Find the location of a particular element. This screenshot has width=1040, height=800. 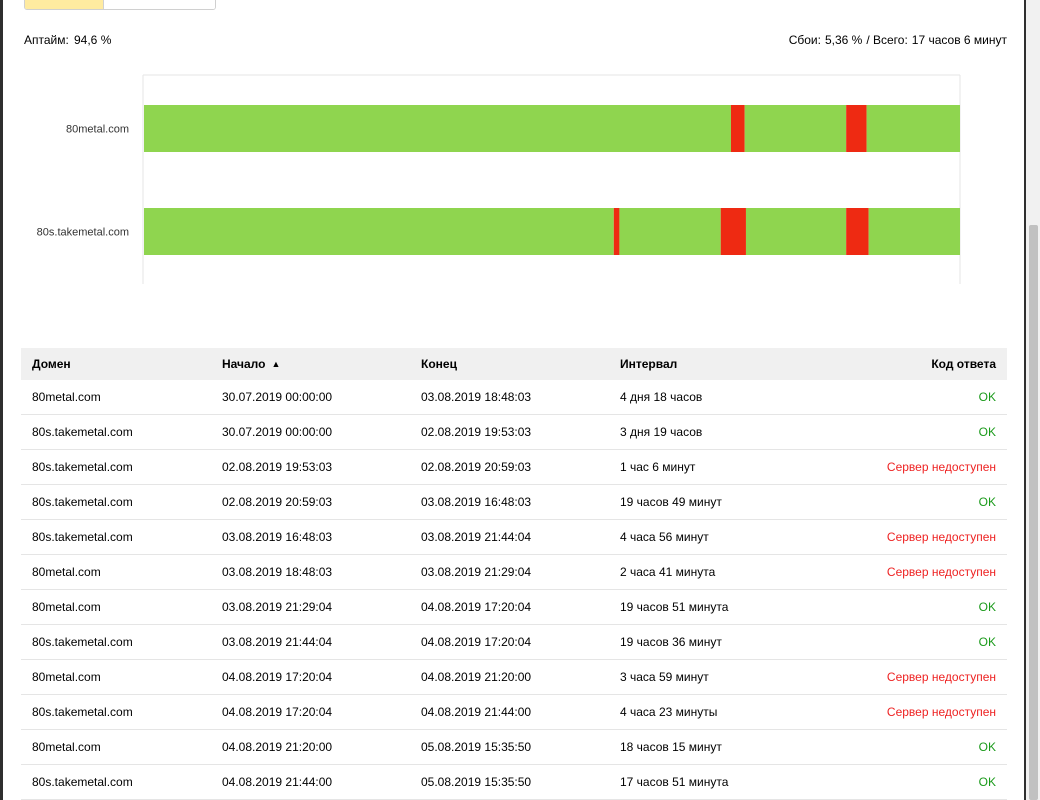

cell-start: 02.08.2019 20:59:03 is located at coordinates (277, 502).